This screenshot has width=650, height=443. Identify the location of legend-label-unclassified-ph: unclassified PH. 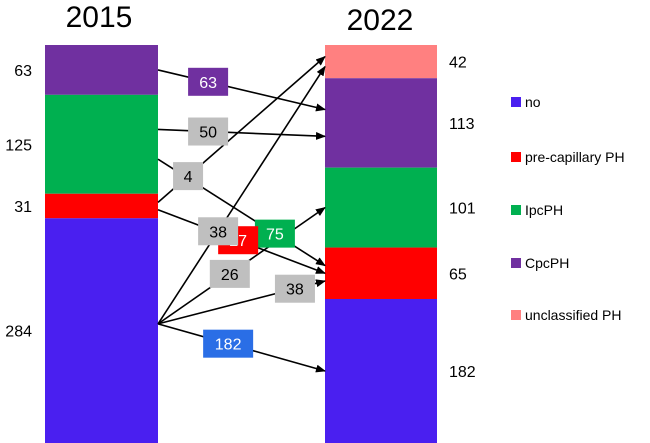
(573, 315).